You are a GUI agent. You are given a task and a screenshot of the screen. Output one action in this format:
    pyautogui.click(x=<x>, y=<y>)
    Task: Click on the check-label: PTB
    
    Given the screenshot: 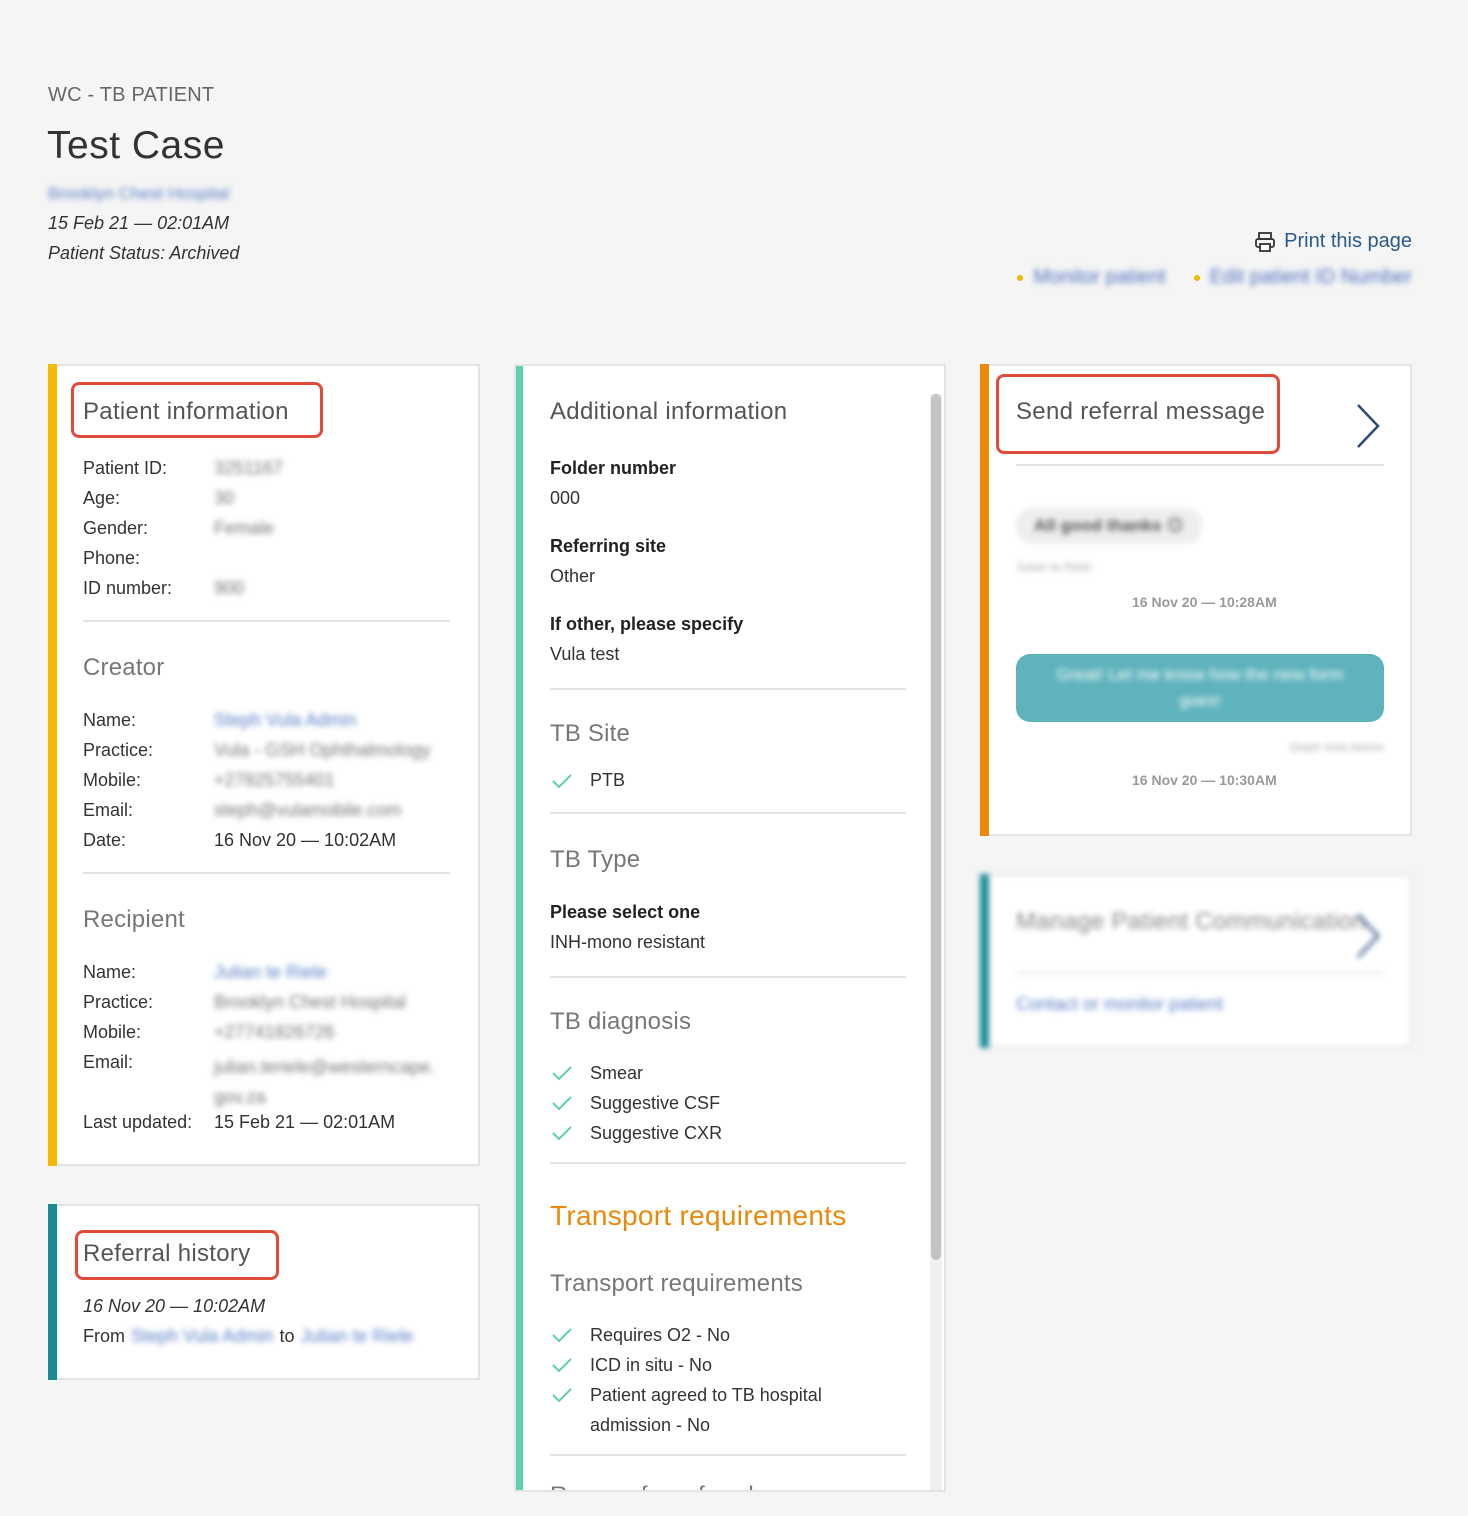 What is the action you would take?
    pyautogui.click(x=608, y=780)
    